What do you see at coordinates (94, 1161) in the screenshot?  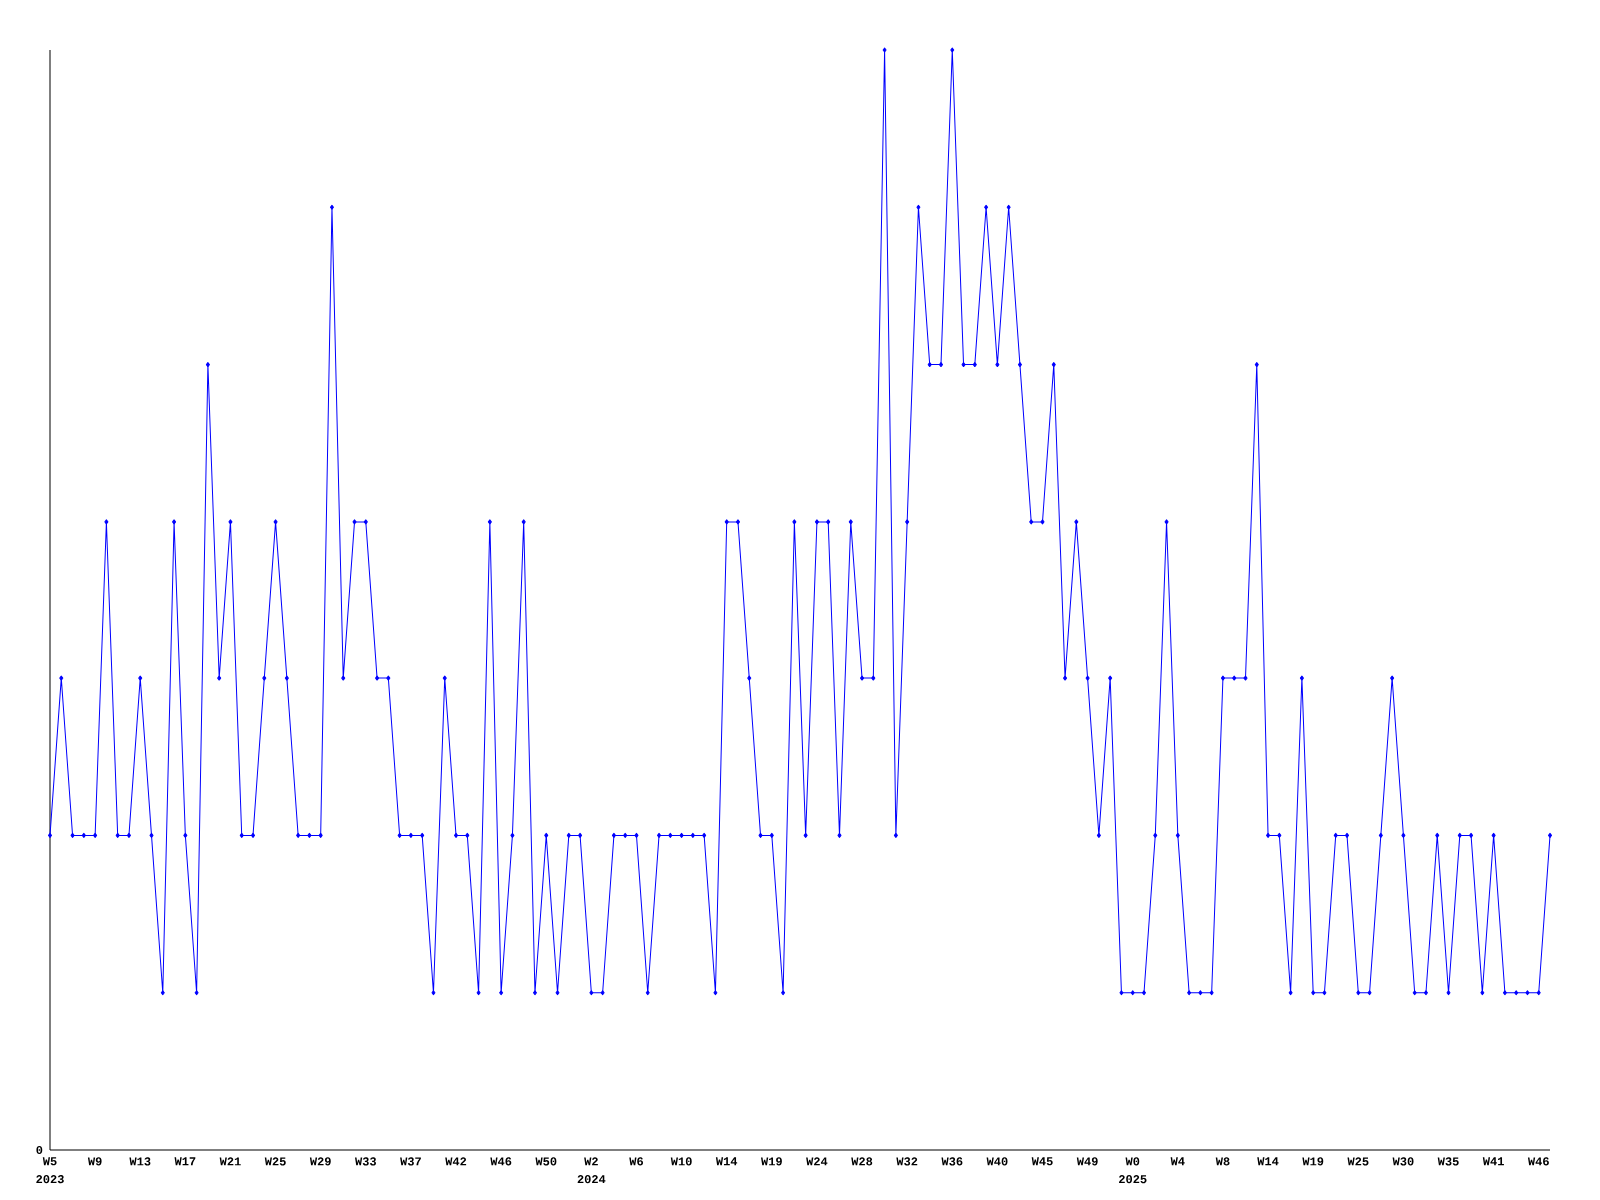 I see `x-tick-label: W9` at bounding box center [94, 1161].